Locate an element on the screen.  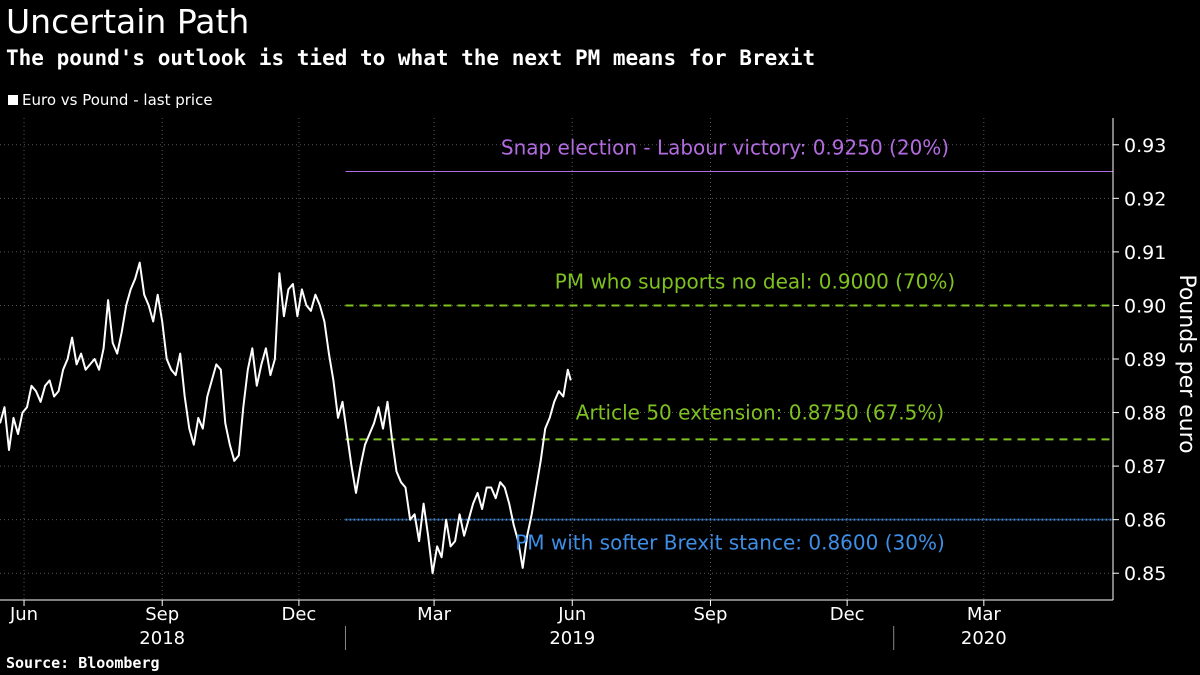
y-tick-label: 0.90 is located at coordinates (1145, 306).